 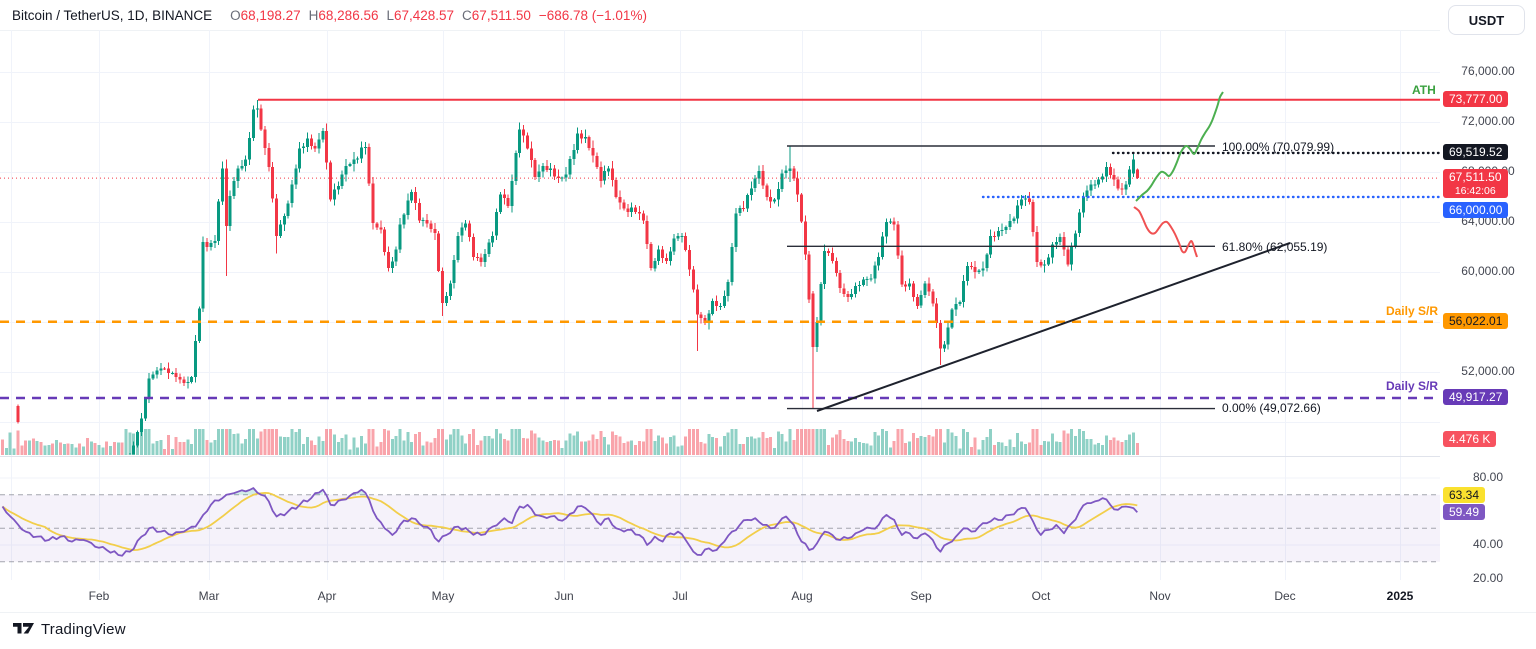 What do you see at coordinates (1476, 397) in the screenshot?
I see `daily-sr-lower-price-label: 49,917.27` at bounding box center [1476, 397].